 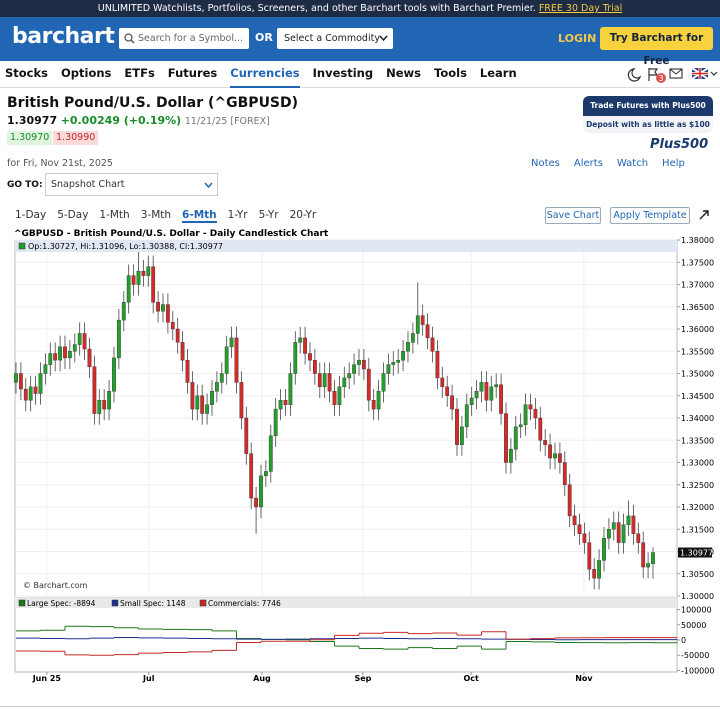 What do you see at coordinates (192, 72) in the screenshot?
I see `nav-item: Futures` at bounding box center [192, 72].